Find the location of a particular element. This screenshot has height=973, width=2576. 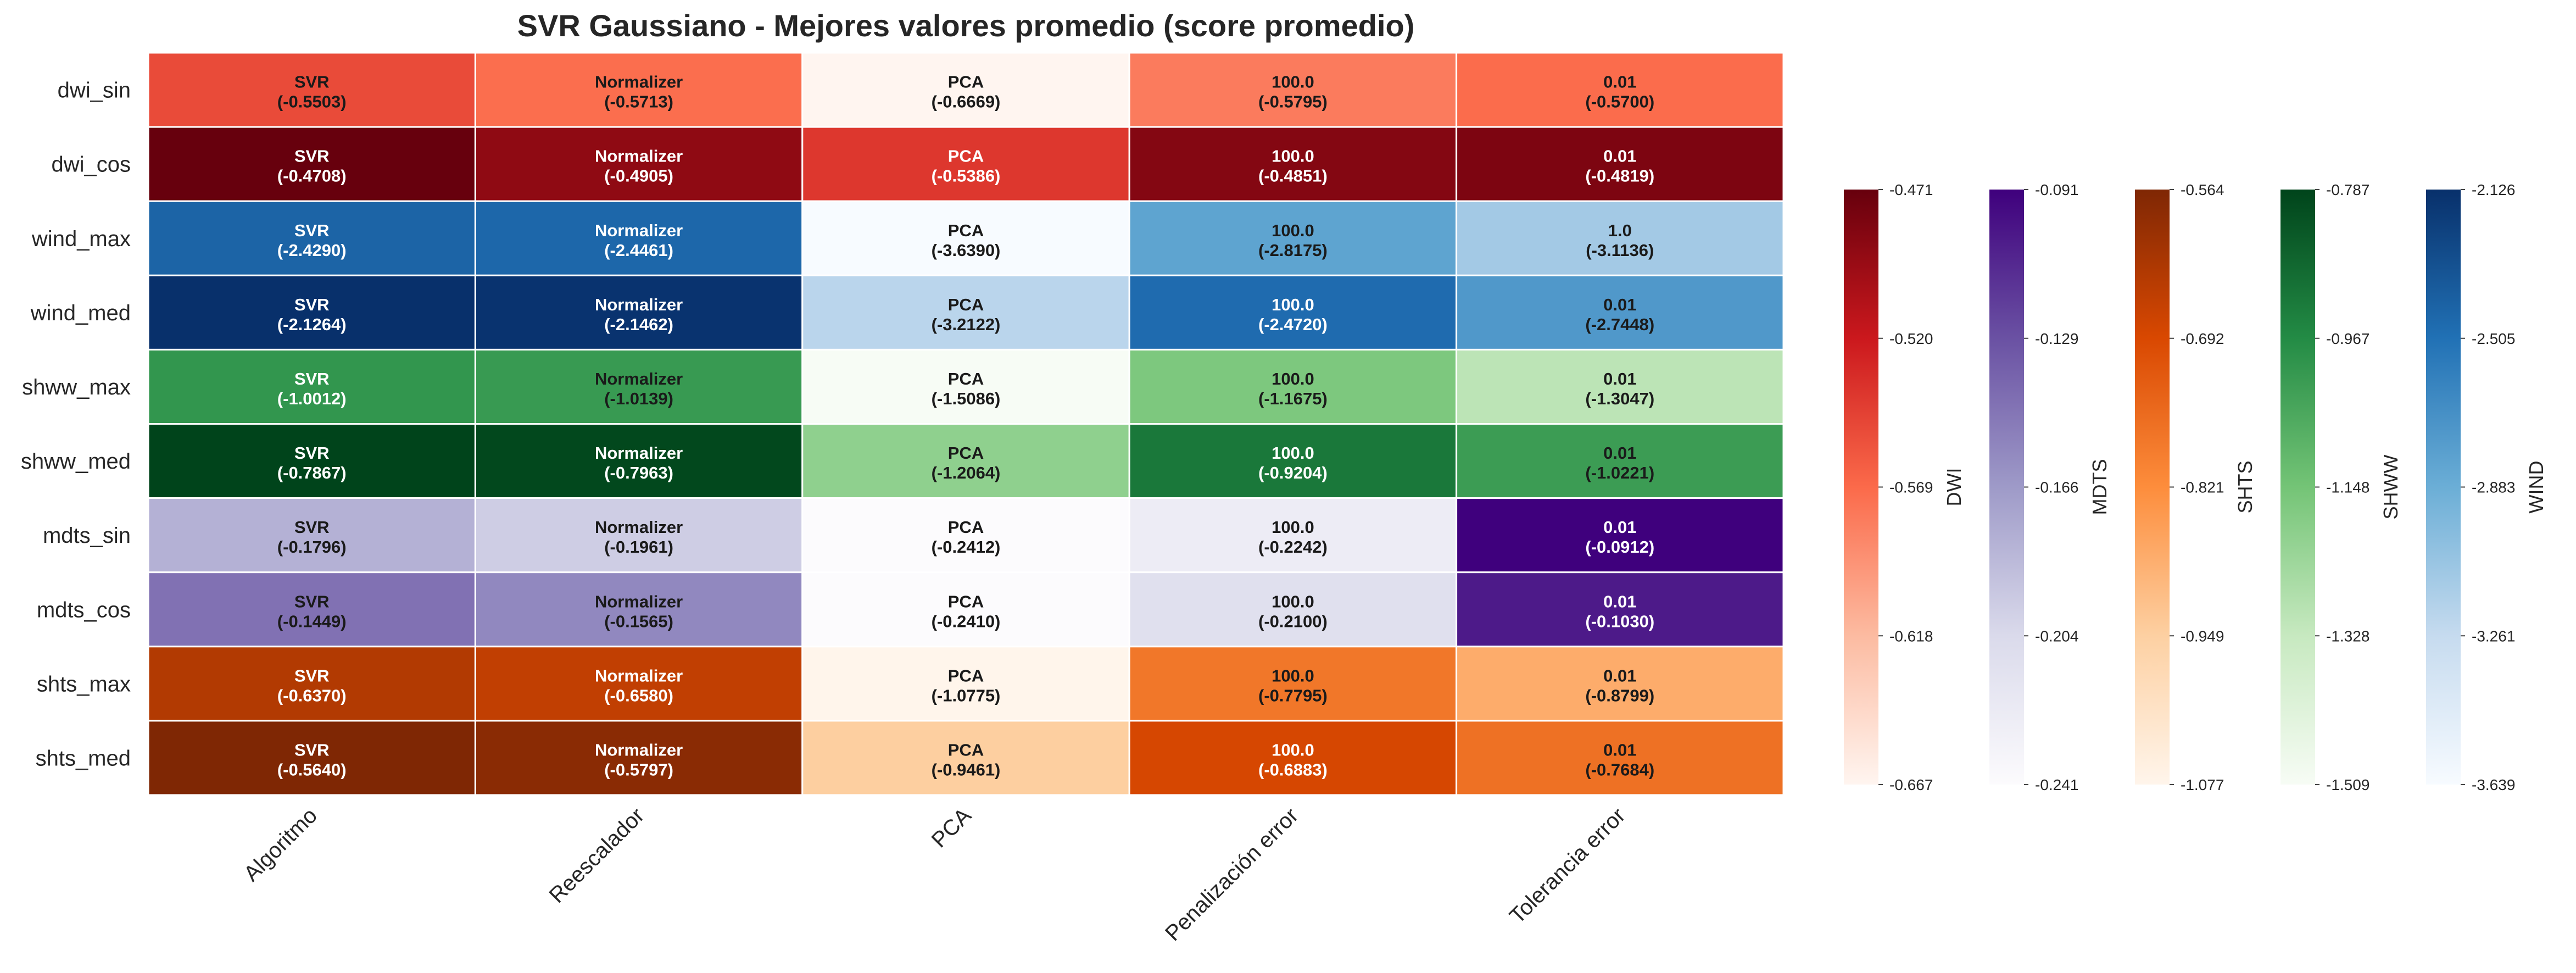

cell-label-score: (-1.0139) is located at coordinates (638, 399).